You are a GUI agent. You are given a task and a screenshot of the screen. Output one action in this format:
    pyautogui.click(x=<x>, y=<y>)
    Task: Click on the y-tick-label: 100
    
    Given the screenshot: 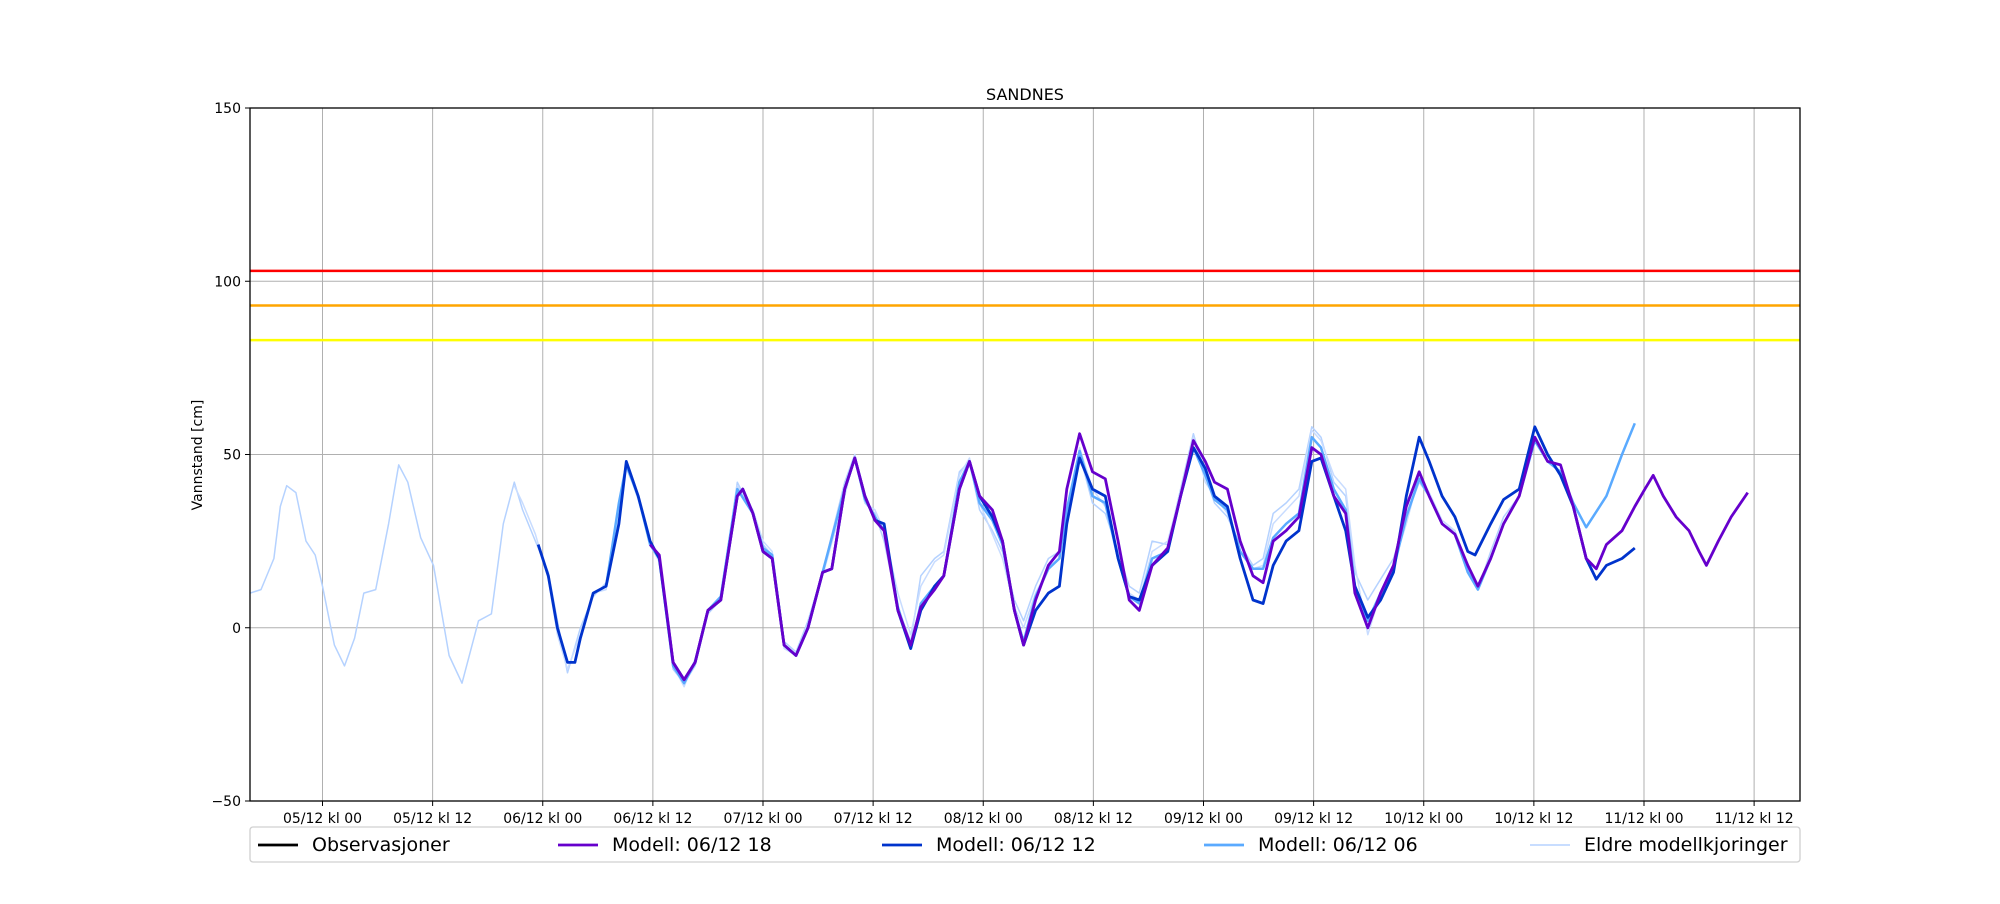 What is the action you would take?
    pyautogui.click(x=227, y=282)
    